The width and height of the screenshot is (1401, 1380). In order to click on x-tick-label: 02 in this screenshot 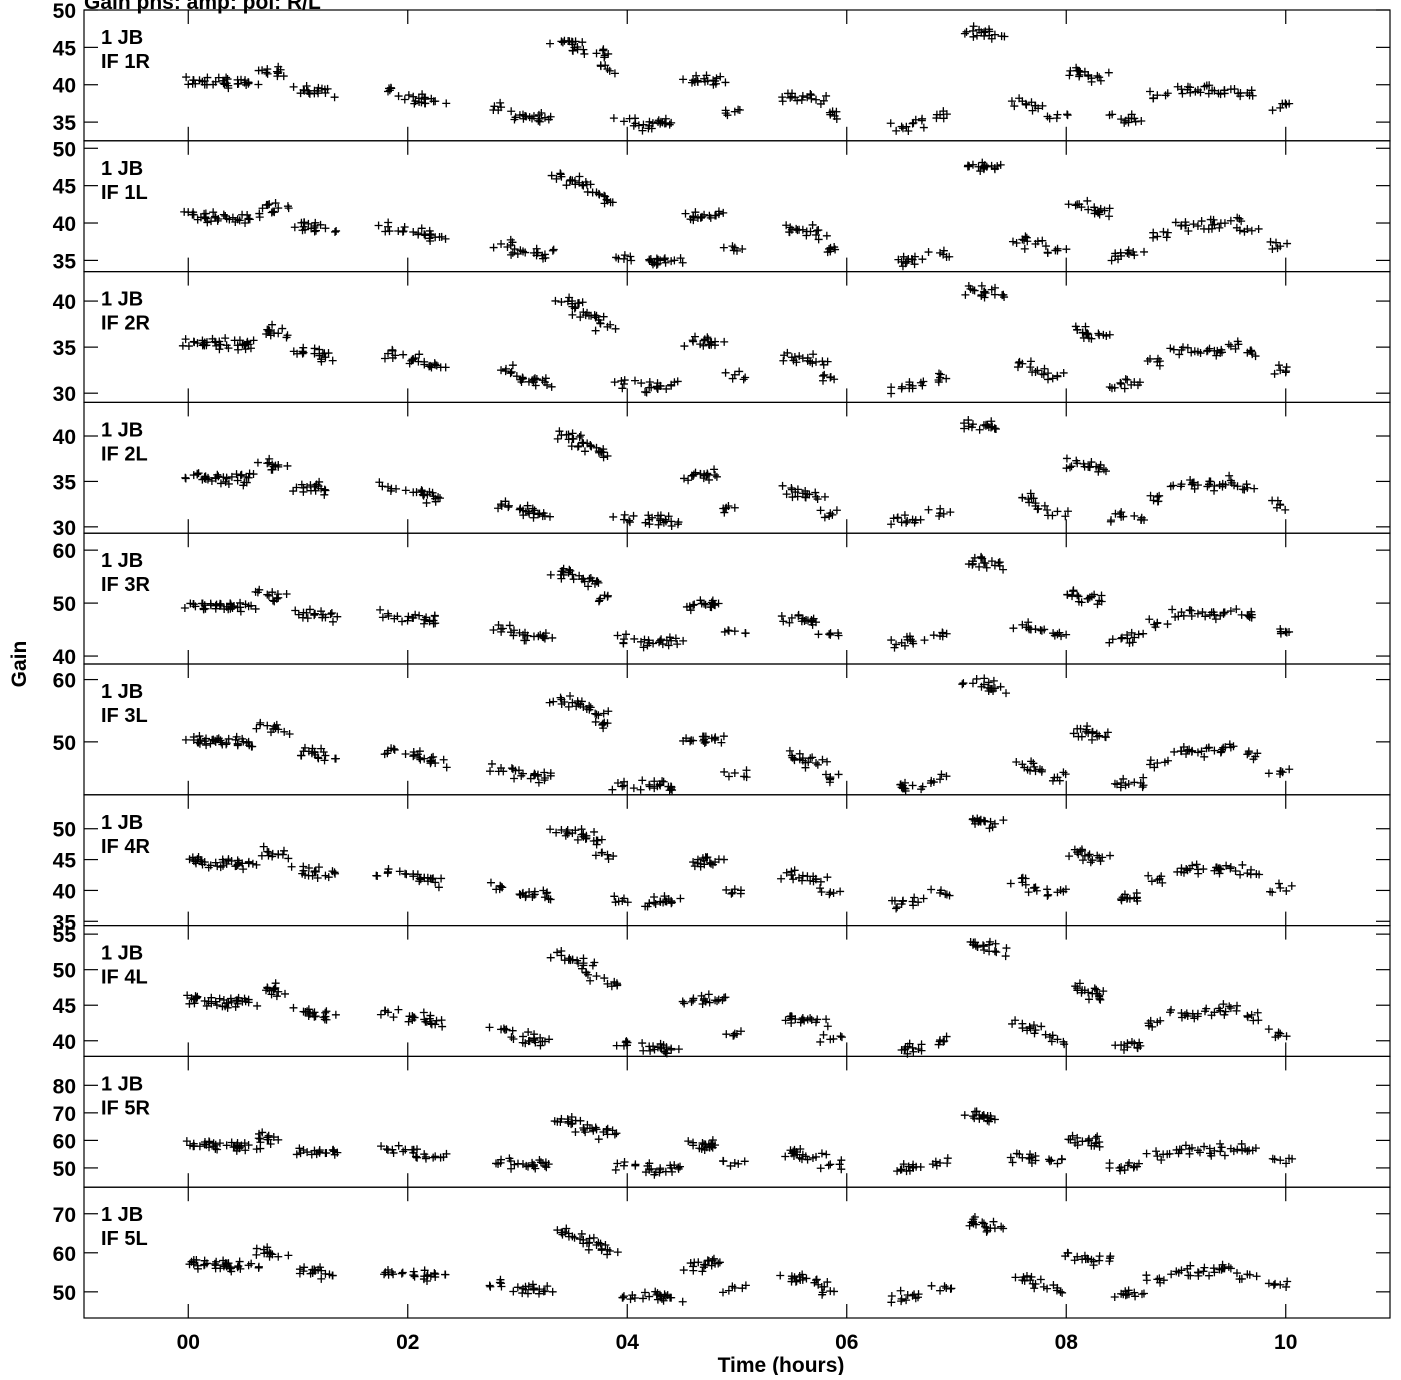, I will do `click(407, 1342)`.